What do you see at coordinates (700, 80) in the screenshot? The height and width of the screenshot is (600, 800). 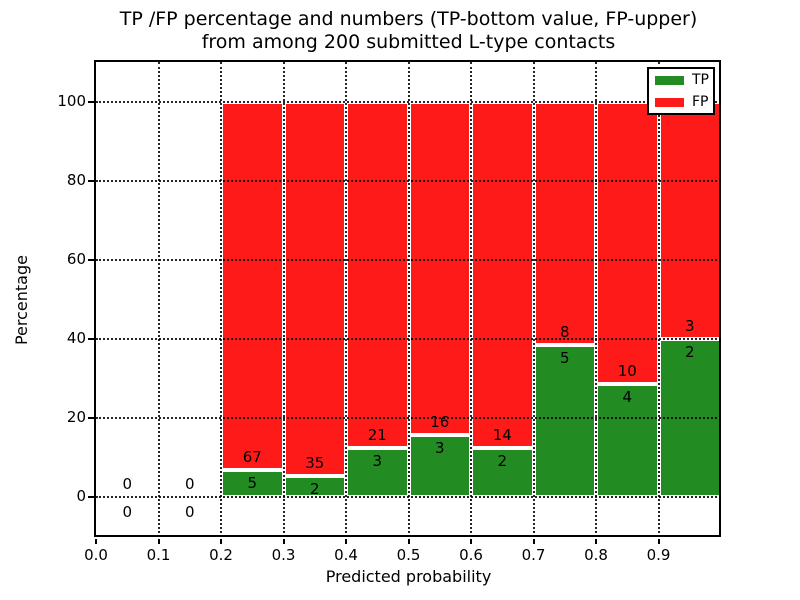 I see `legend-label-tp: TP` at bounding box center [700, 80].